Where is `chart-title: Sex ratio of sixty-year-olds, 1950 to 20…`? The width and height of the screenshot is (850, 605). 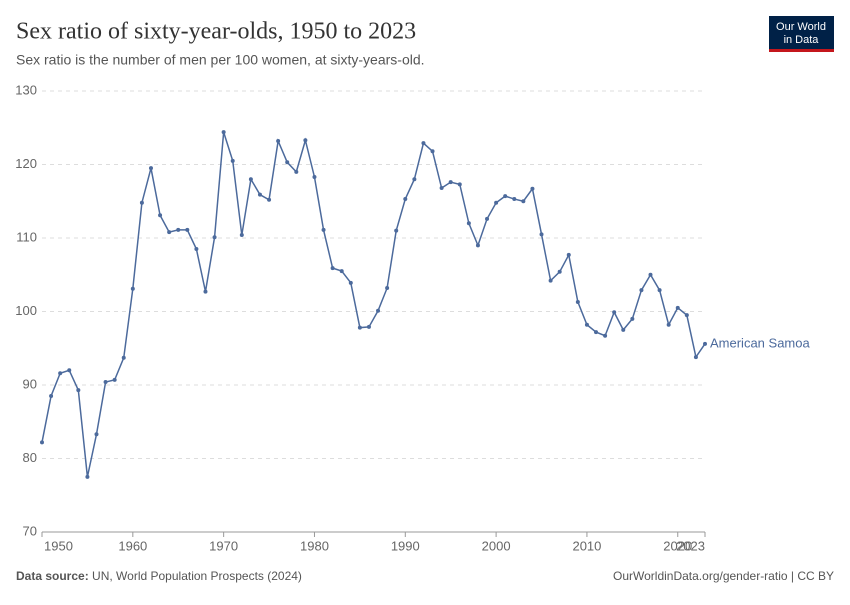
chart-title: Sex ratio of sixty-year-olds, 1950 to 20… is located at coordinates (216, 32).